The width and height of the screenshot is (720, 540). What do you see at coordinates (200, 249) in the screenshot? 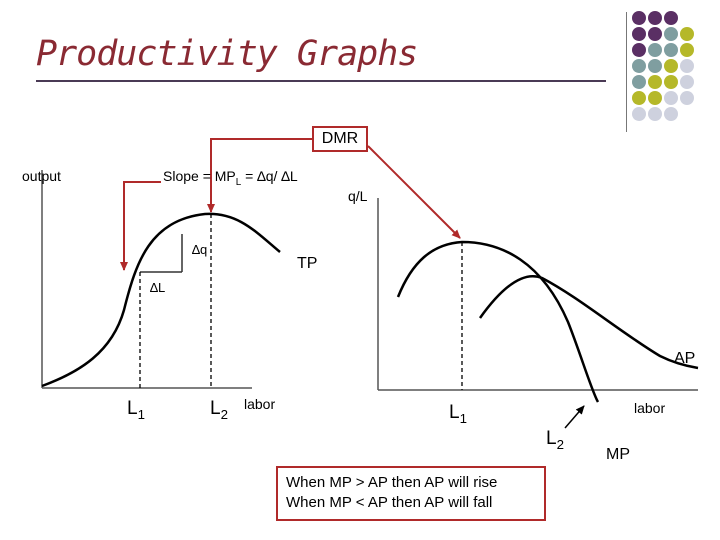
I see `delta-q-label: ∆q` at bounding box center [200, 249].